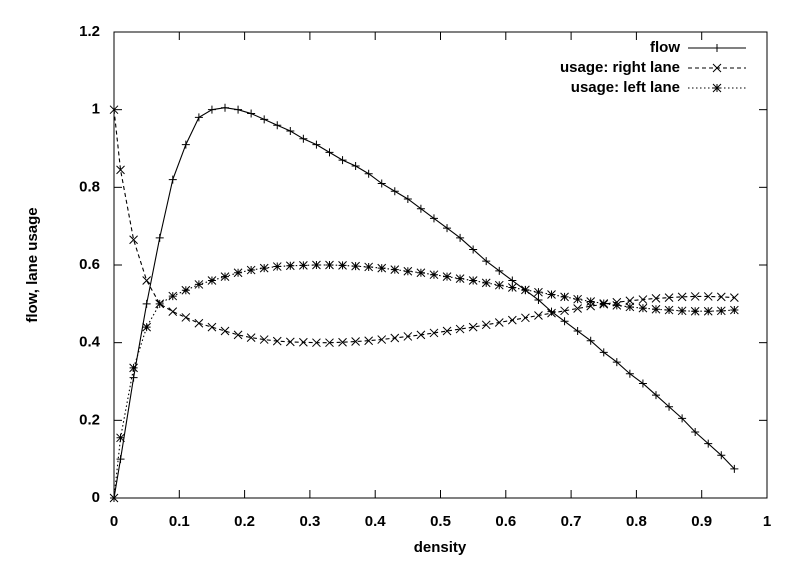 The image size is (800, 575). Describe the element at coordinates (309, 521) in the screenshot. I see `x-tick-label: 0.3` at that location.